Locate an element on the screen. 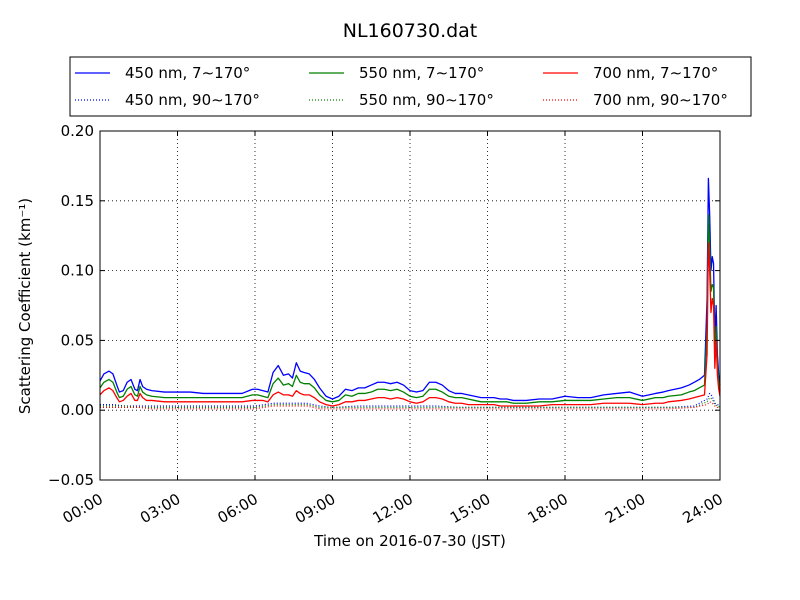 The height and width of the screenshot is (600, 800). y-tick-label: −0.05 is located at coordinates (71, 480).